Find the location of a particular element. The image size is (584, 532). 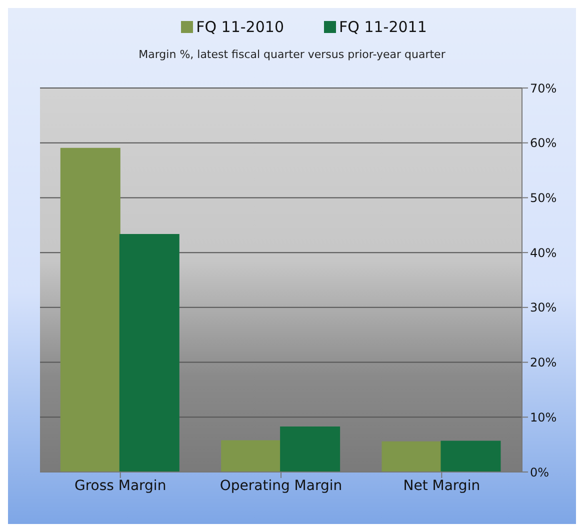

legend-label: FQ 11-2011 is located at coordinates (383, 27).